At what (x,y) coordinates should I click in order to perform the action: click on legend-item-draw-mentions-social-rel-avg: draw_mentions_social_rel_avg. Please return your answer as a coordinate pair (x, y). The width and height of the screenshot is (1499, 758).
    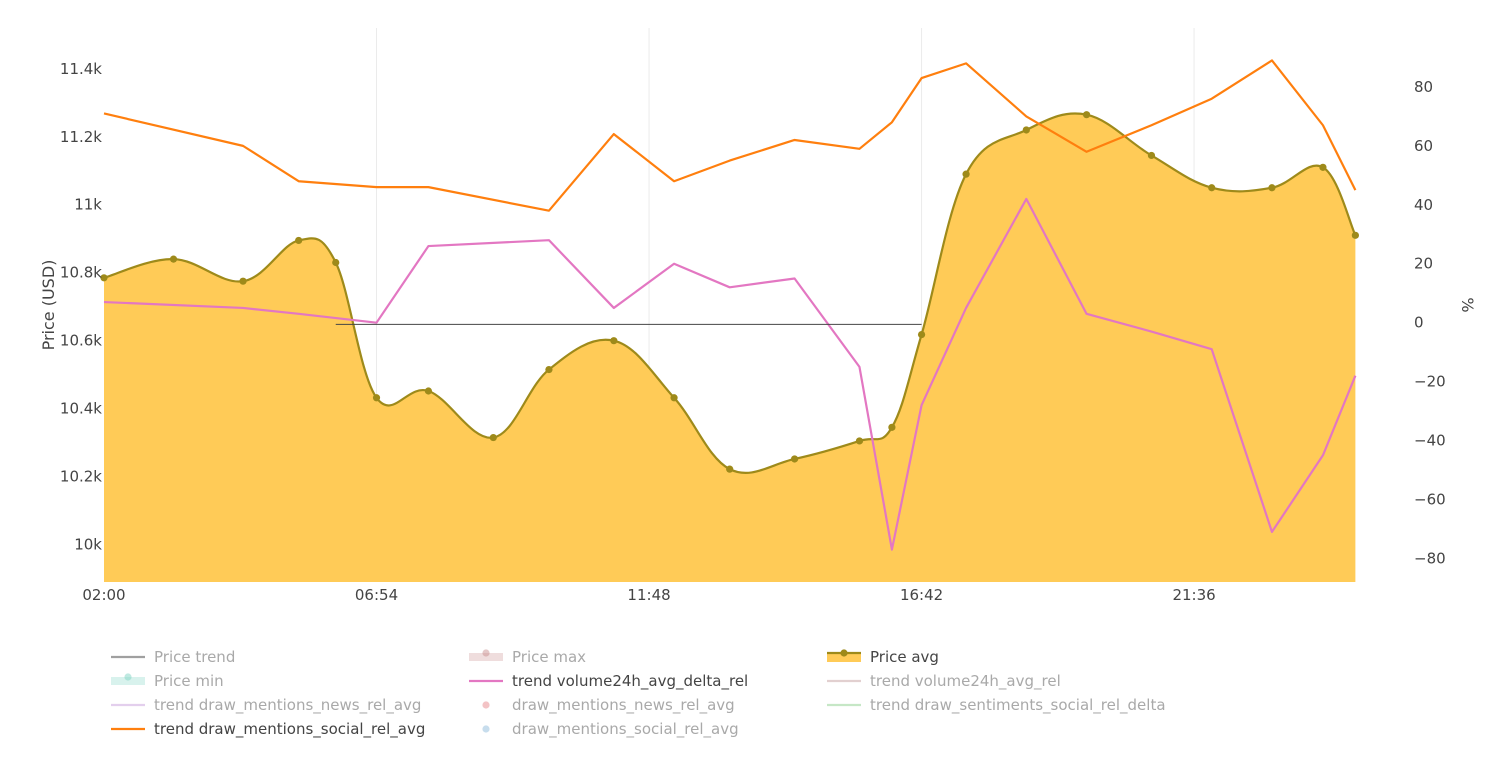
    Looking at the image, I should click on (603, 729).